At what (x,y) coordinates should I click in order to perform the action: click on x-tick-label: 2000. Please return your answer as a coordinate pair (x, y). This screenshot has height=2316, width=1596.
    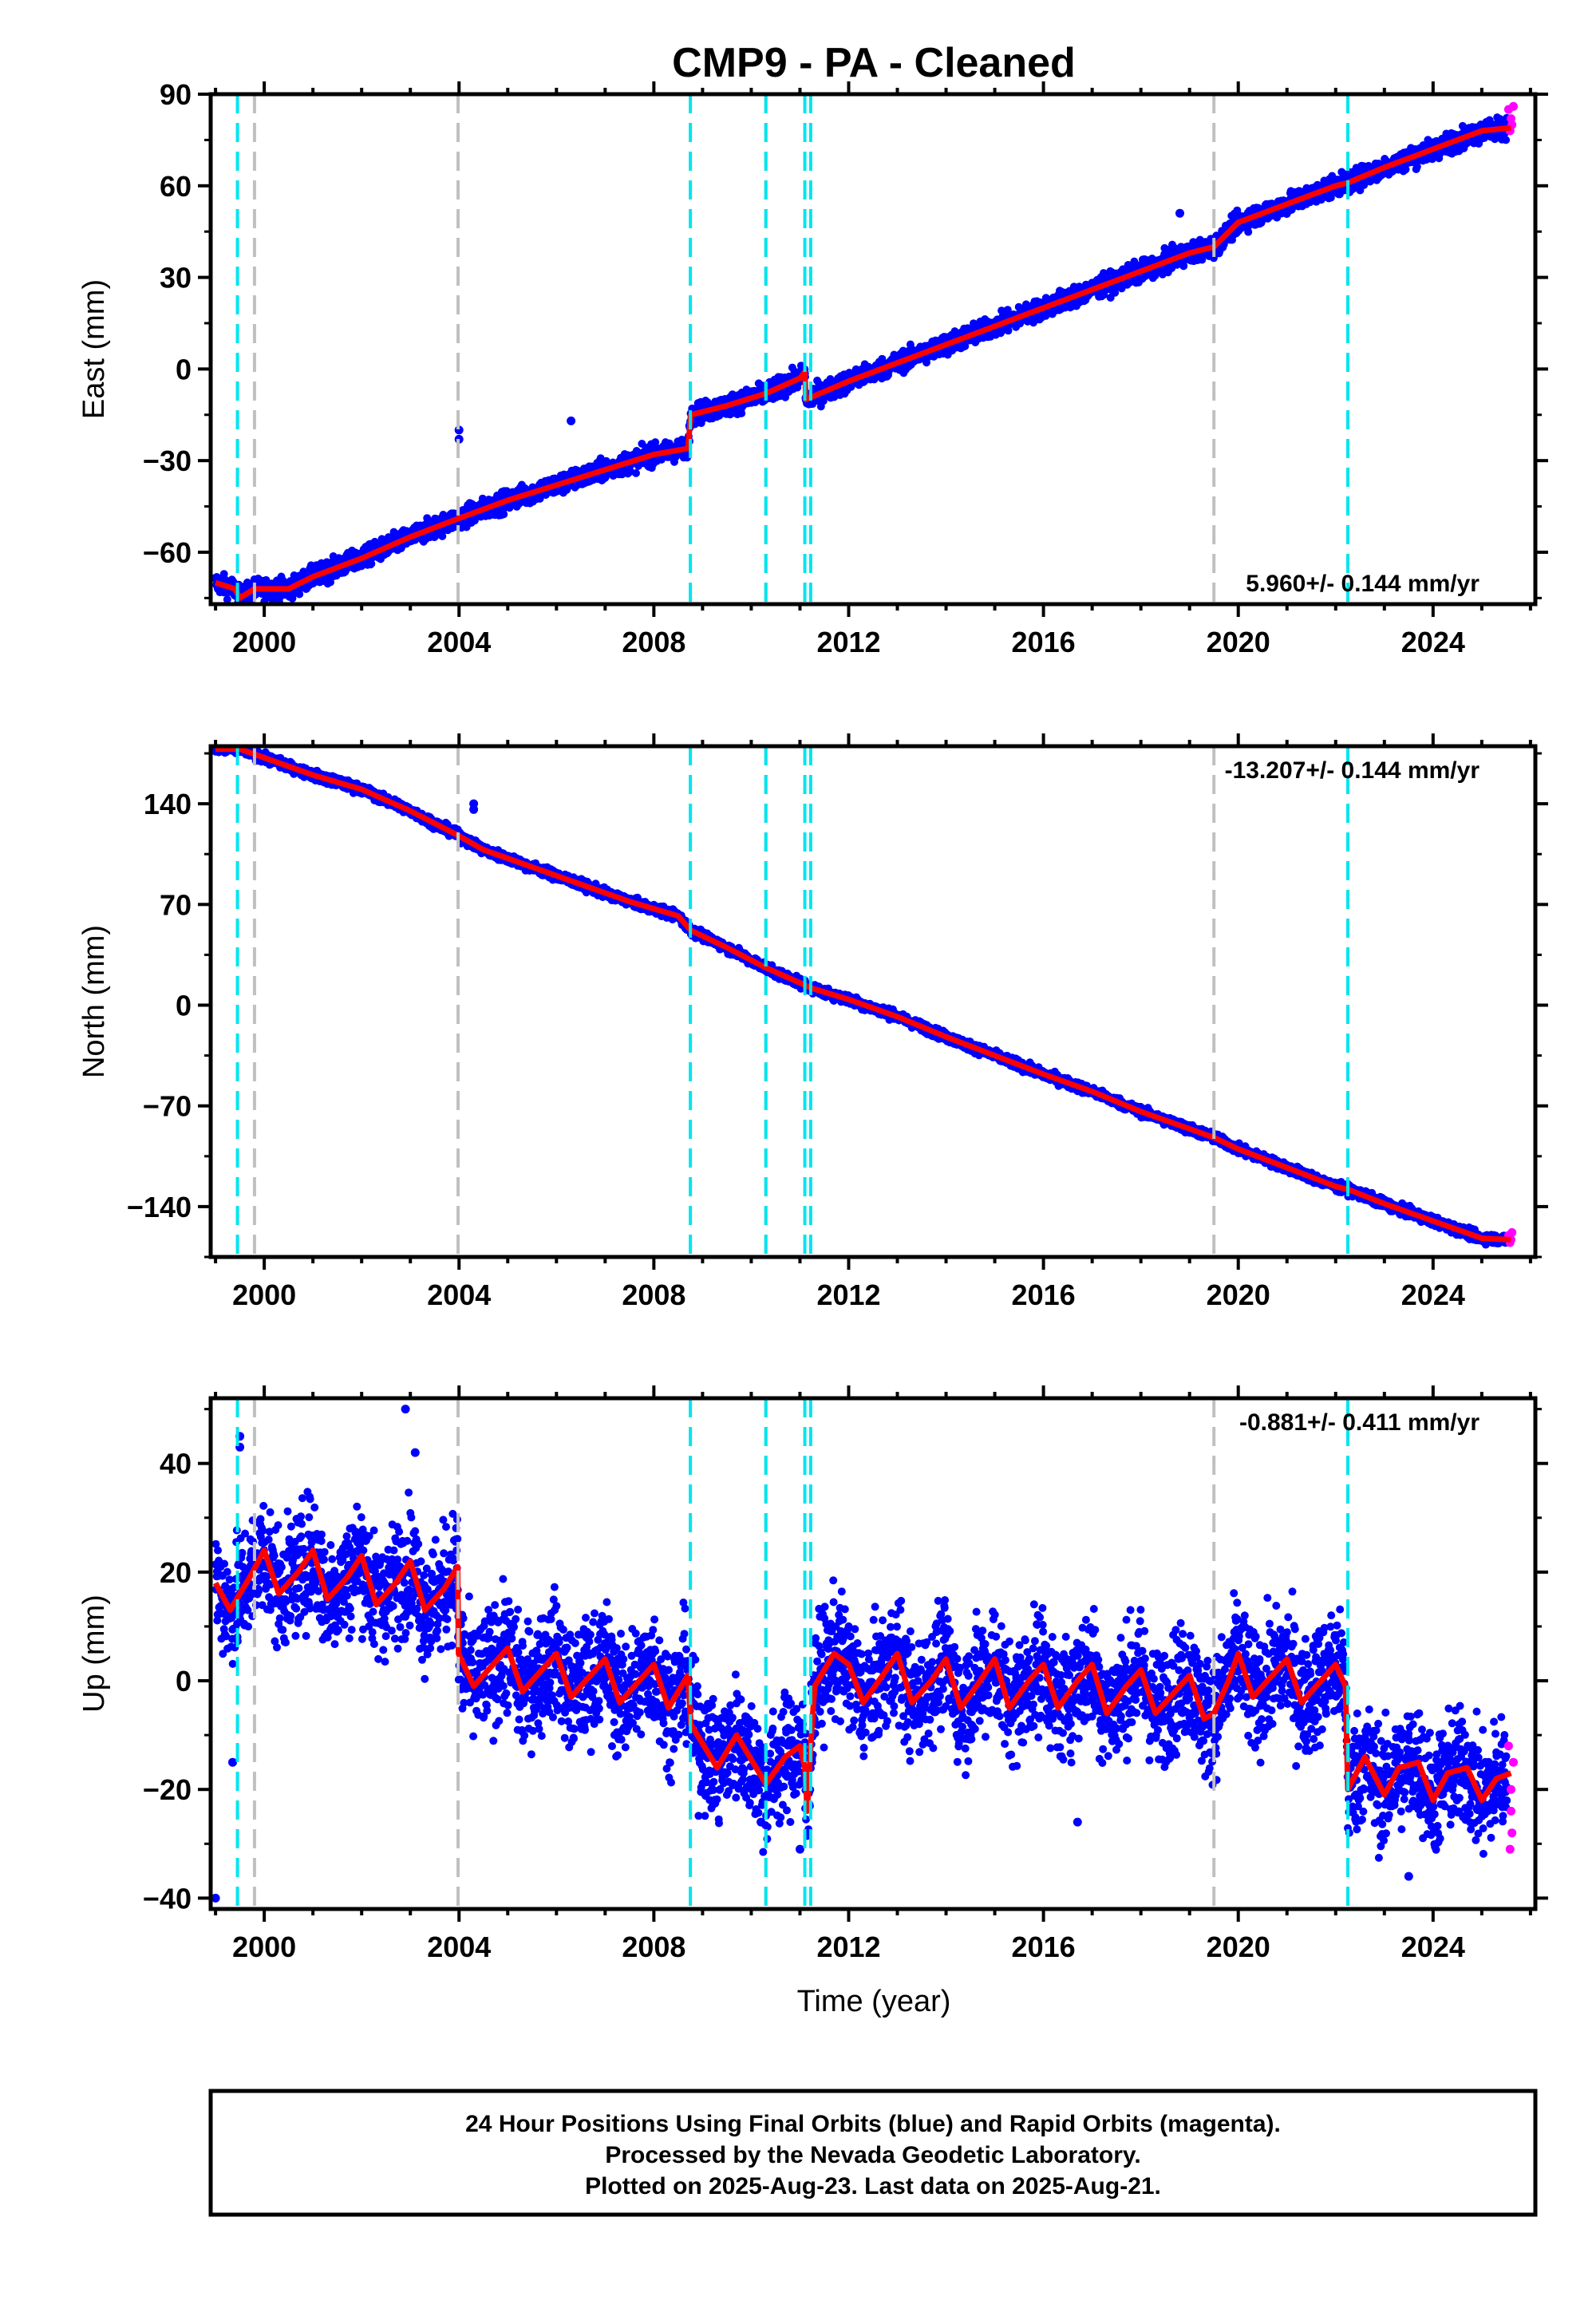
    Looking at the image, I should click on (264, 642).